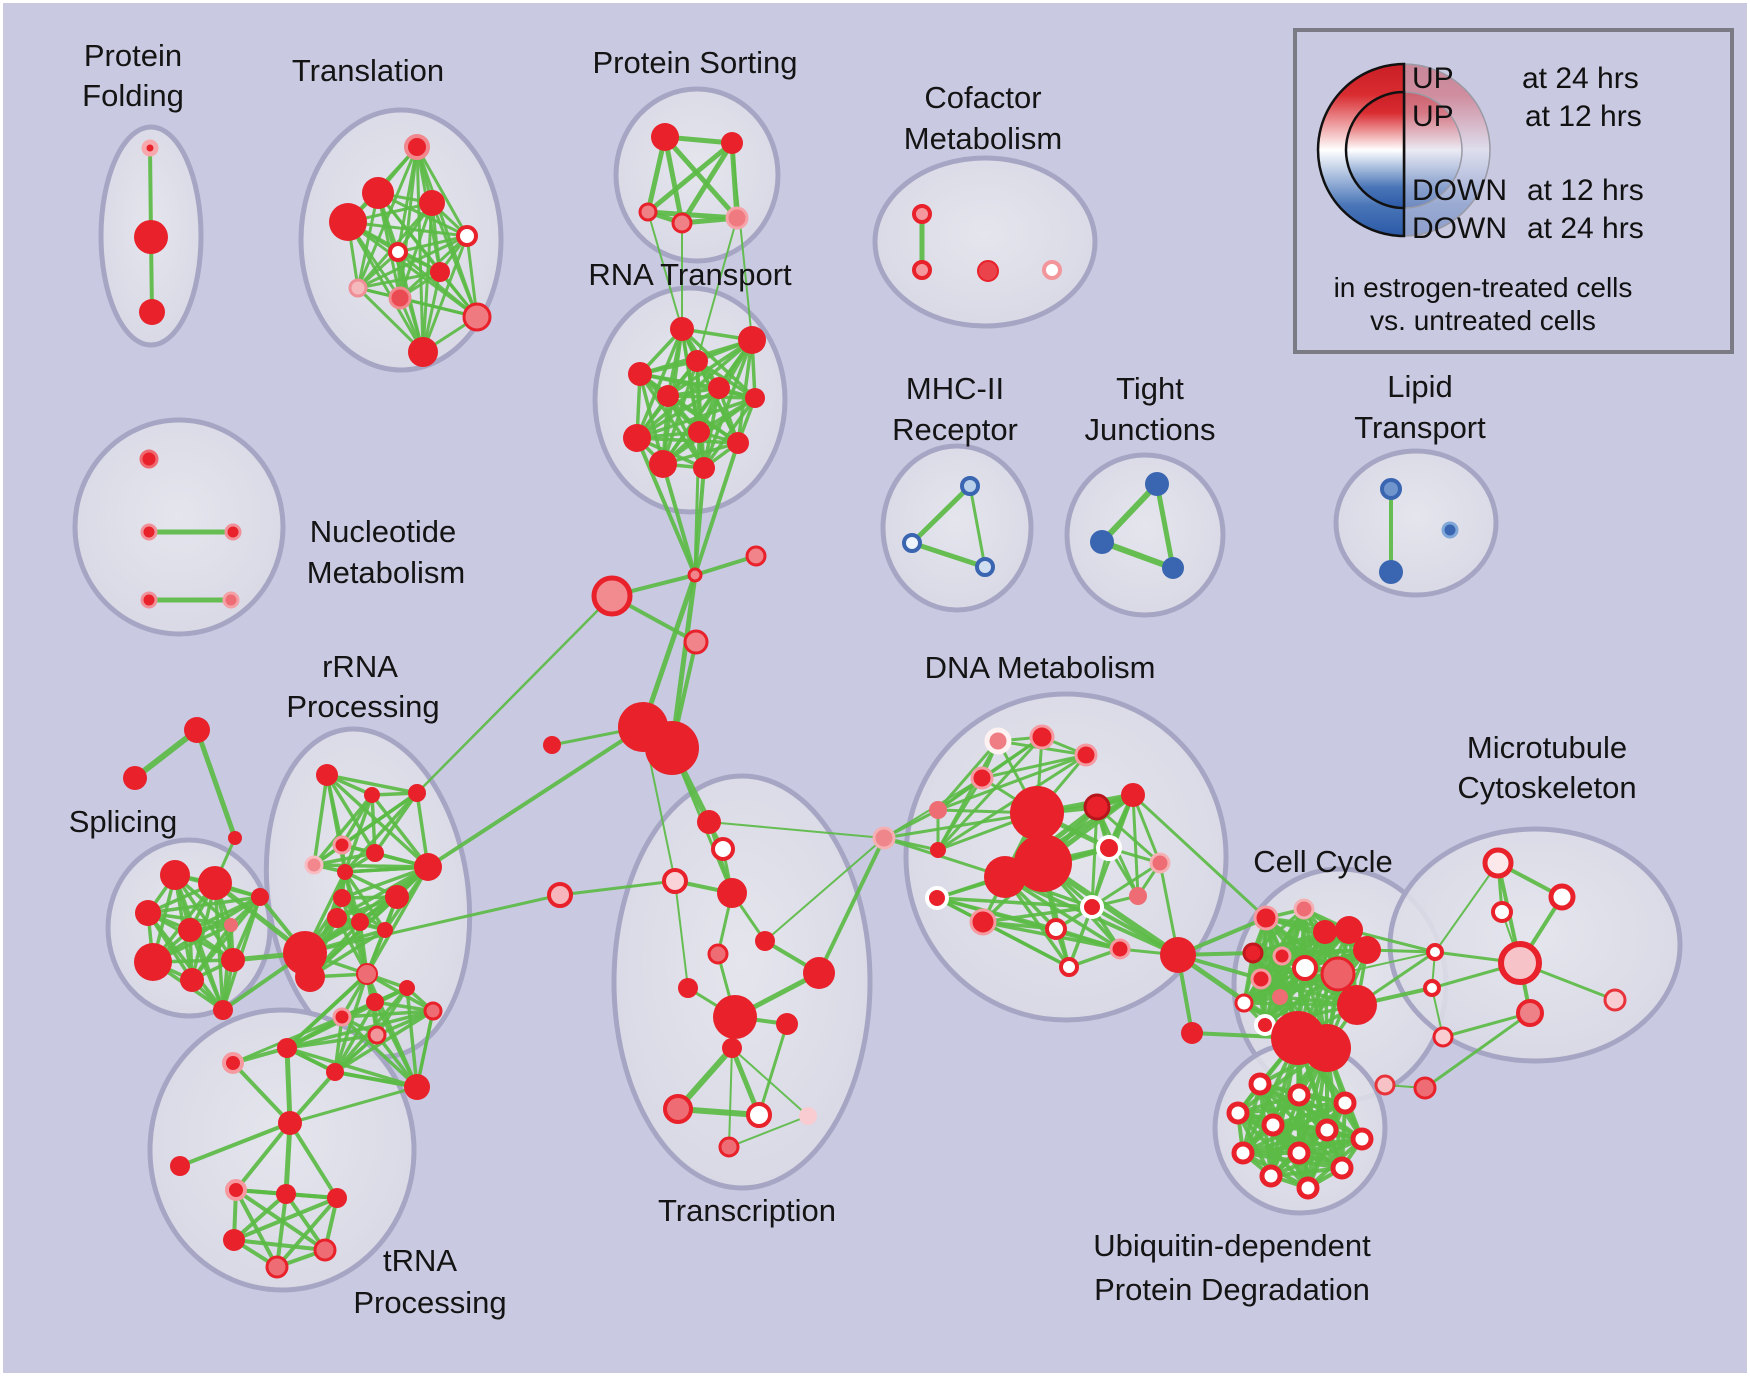  Describe the element at coordinates (1483, 320) in the screenshot. I see `legend-caption-line2: vs. untreated cells` at that location.